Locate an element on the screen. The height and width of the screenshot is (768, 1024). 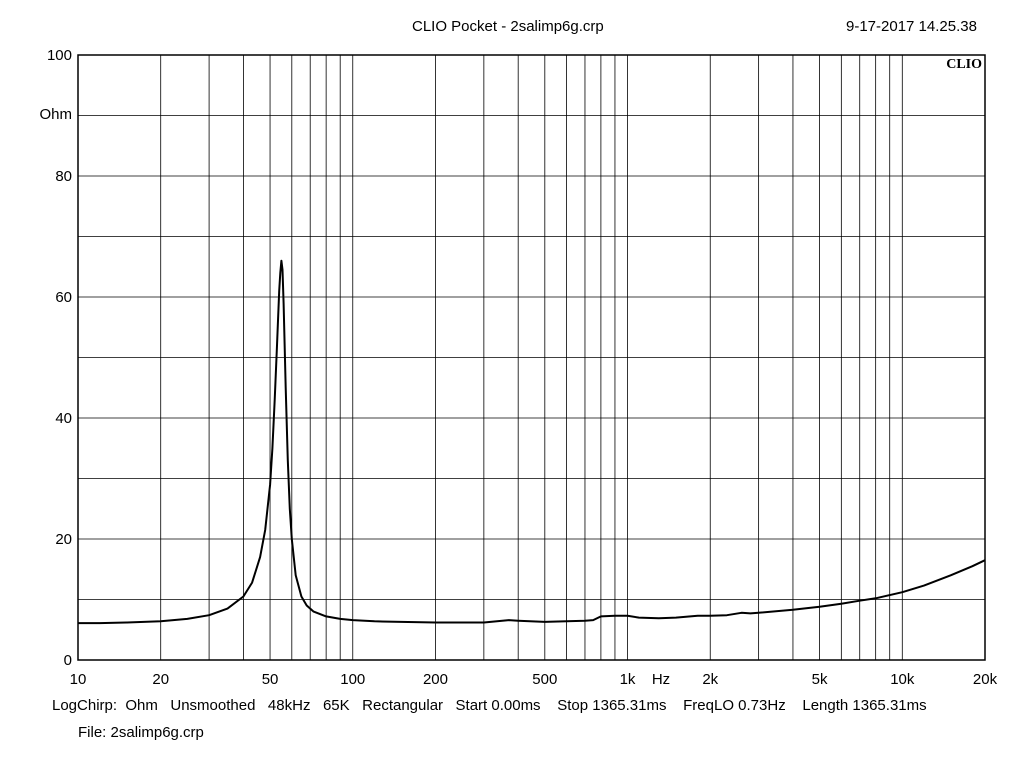
x-tick-label: 10k is located at coordinates (902, 679).